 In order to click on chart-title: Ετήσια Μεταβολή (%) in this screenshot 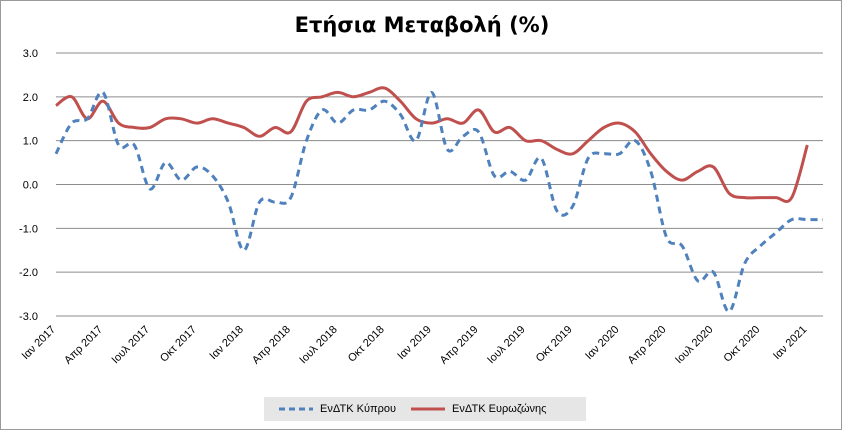, I will do `click(422, 25)`.